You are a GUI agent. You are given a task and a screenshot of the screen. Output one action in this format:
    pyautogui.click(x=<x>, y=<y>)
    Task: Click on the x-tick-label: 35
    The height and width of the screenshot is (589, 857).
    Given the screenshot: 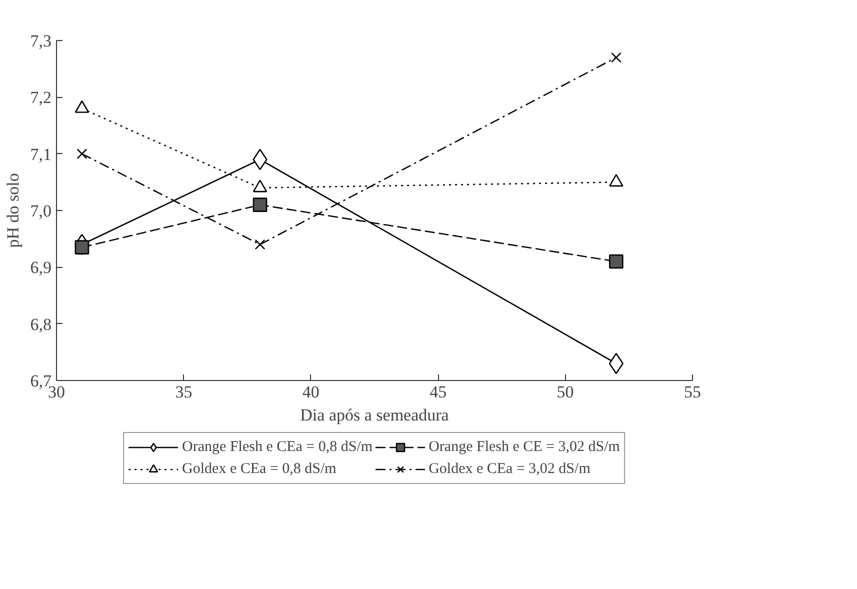 What is the action you would take?
    pyautogui.click(x=183, y=392)
    